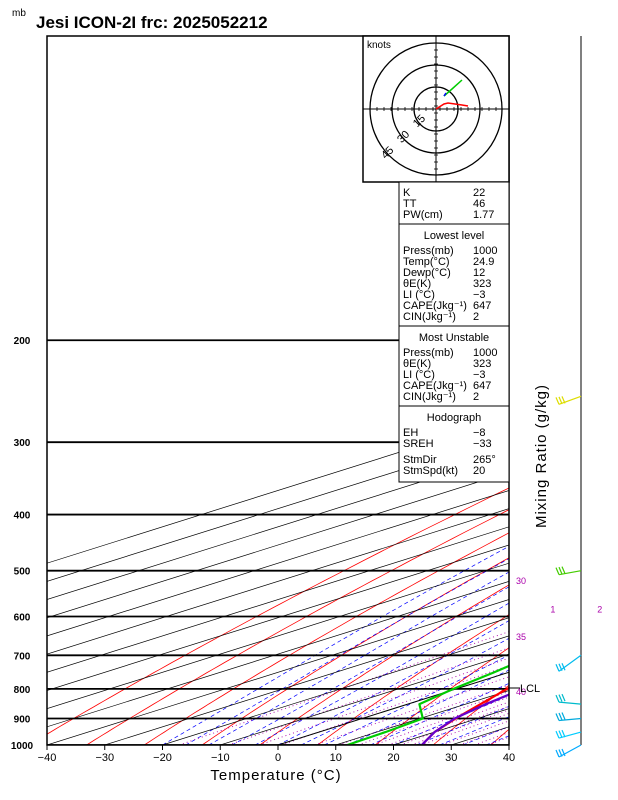  What do you see at coordinates (484, 460) in the screenshot?
I see `index-value: 265°` at bounding box center [484, 460].